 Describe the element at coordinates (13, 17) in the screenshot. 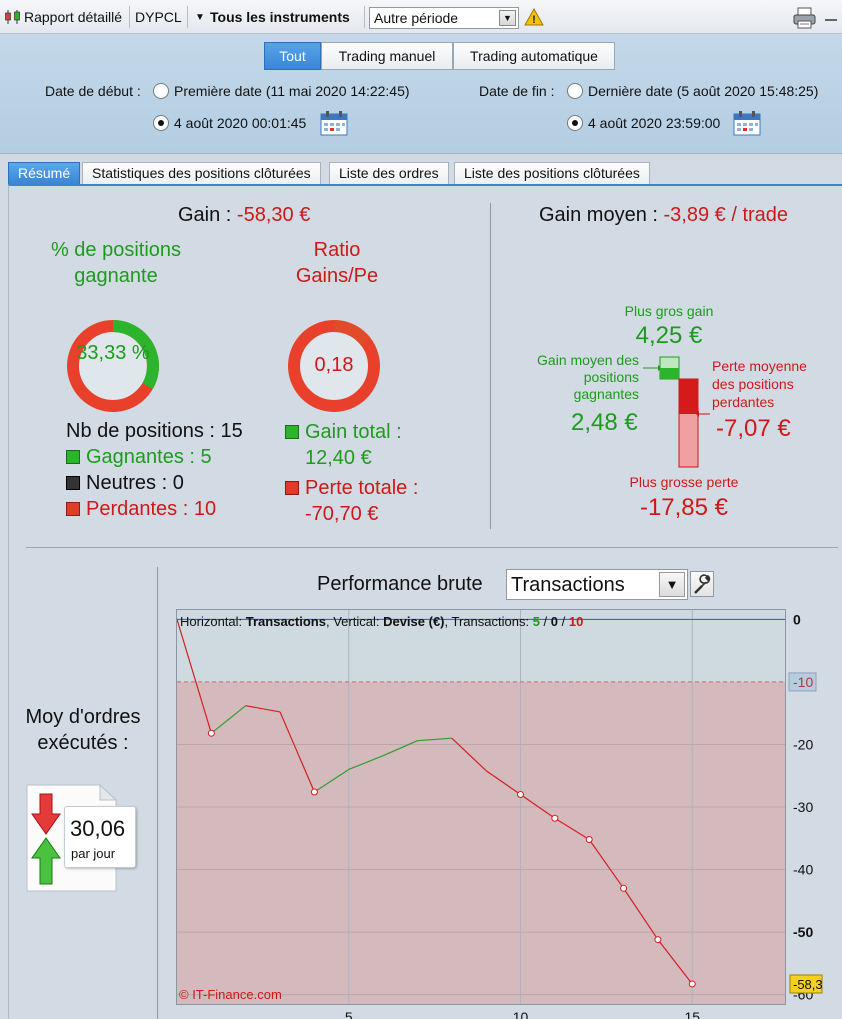

I see `candlestick-icon` at that location.